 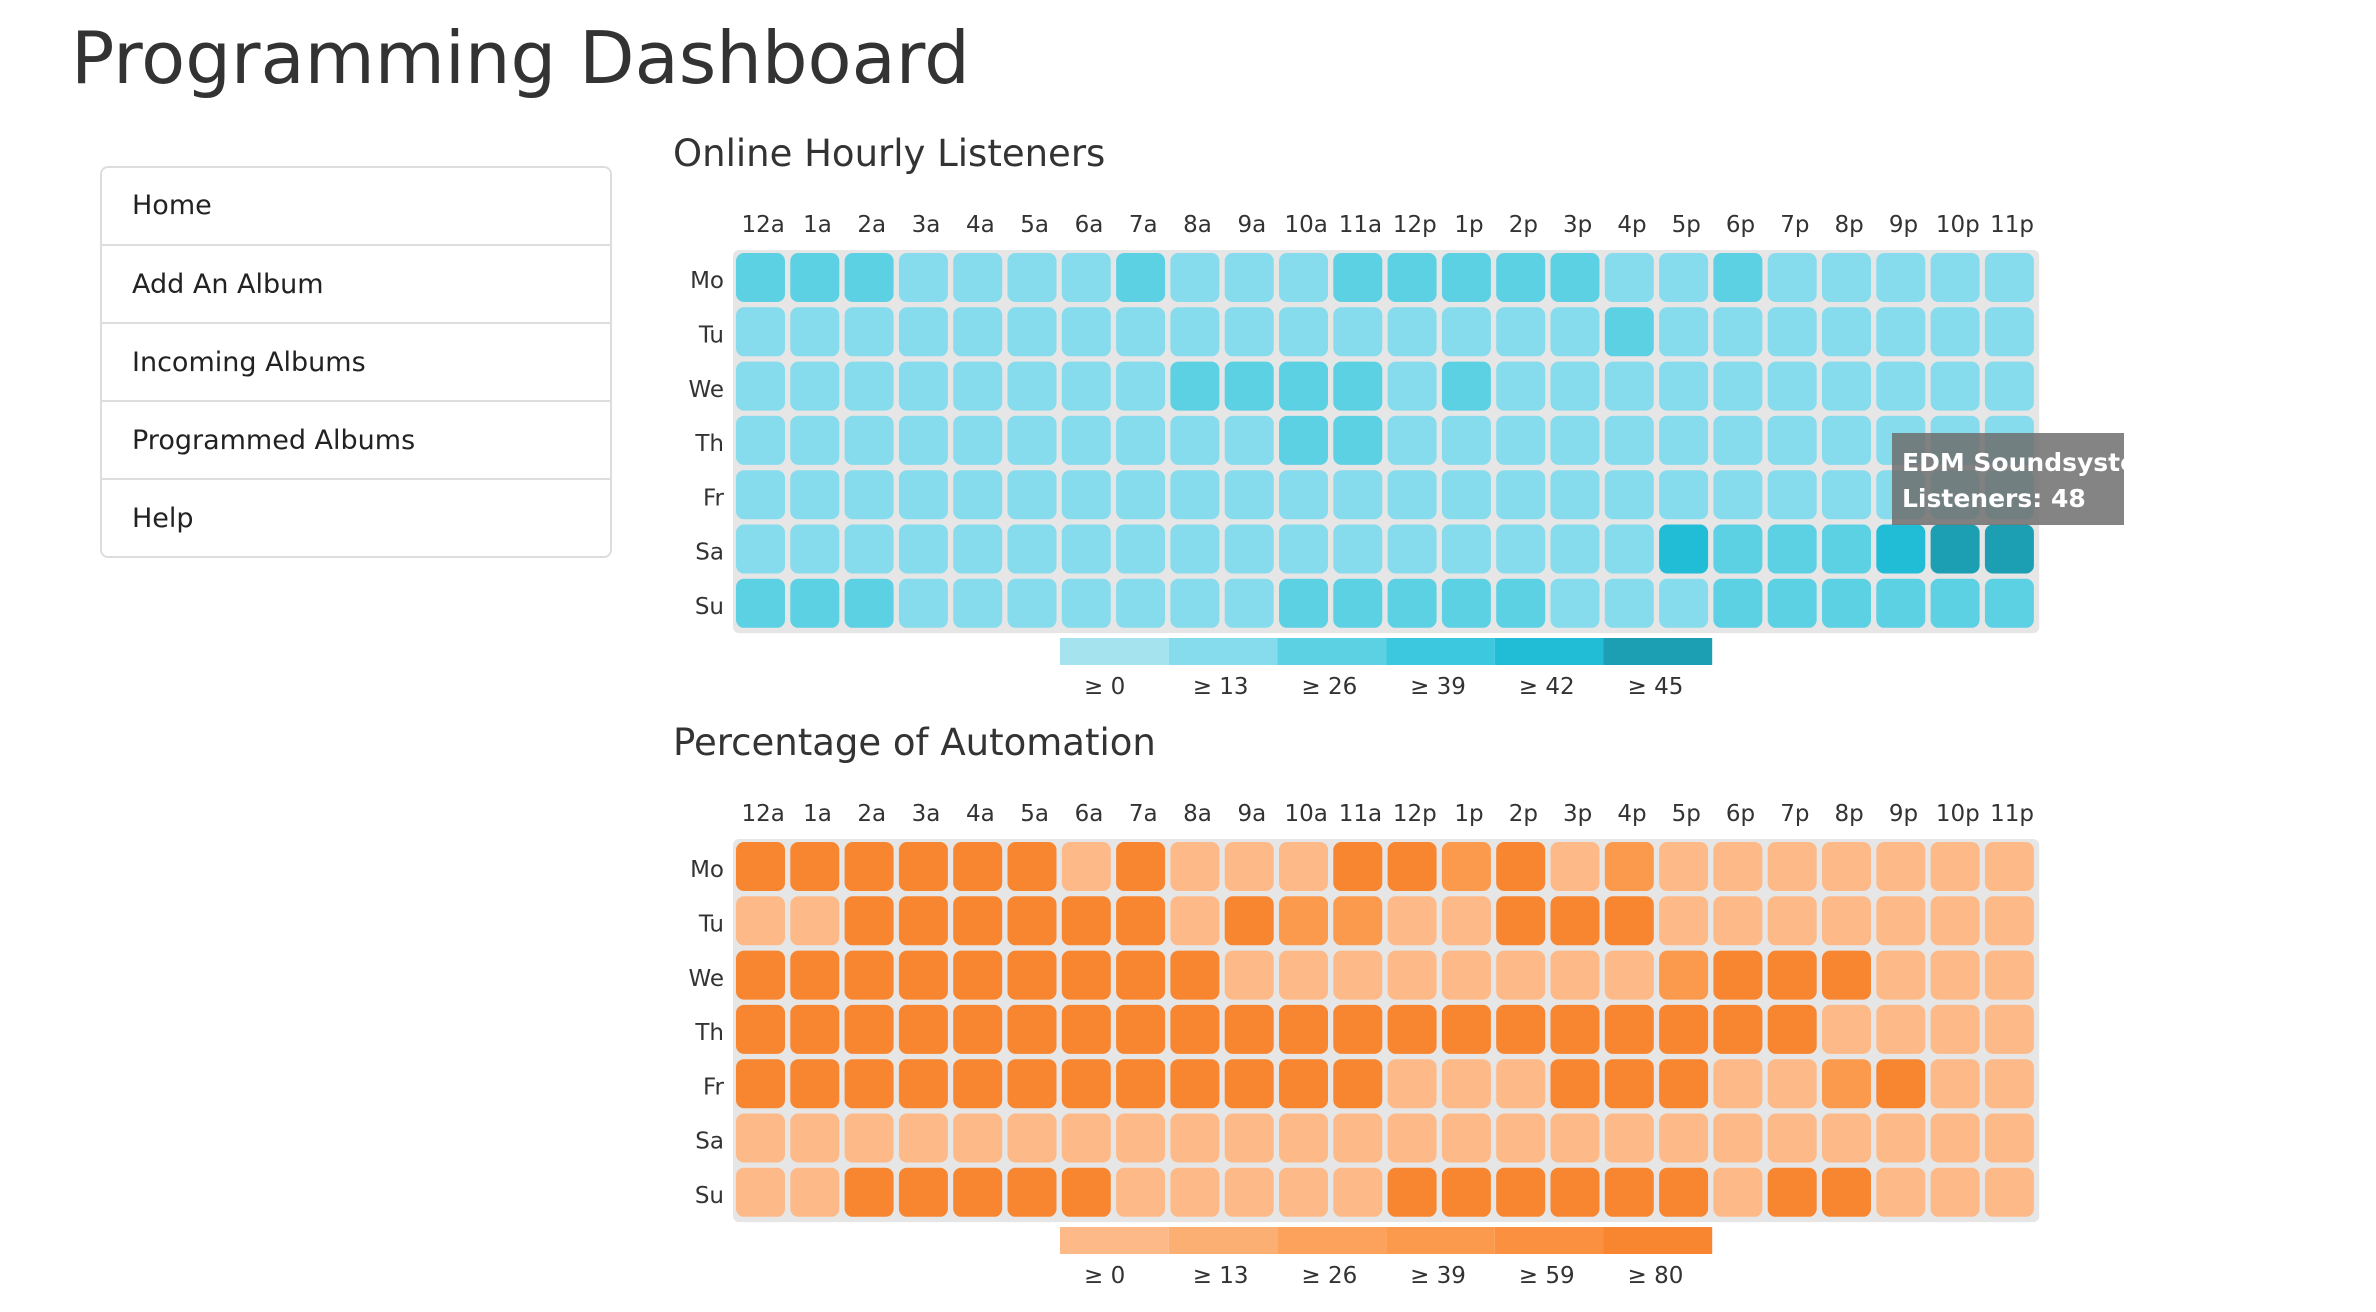 I want to click on nav-item-programmed-albums: Programmed Albums, so click(x=356, y=439).